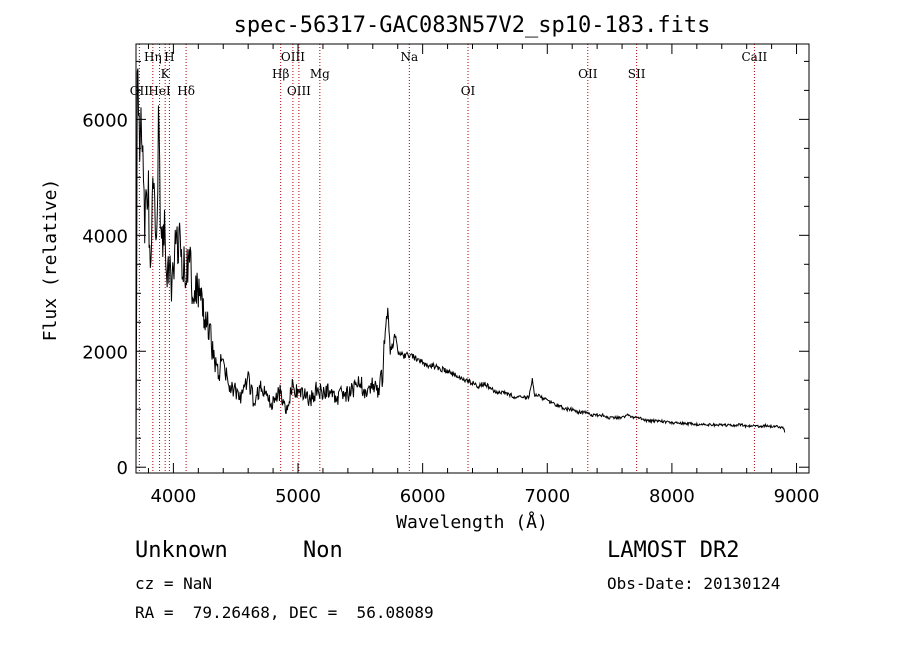  I want to click on y-tick-label: 4000, so click(105, 236).